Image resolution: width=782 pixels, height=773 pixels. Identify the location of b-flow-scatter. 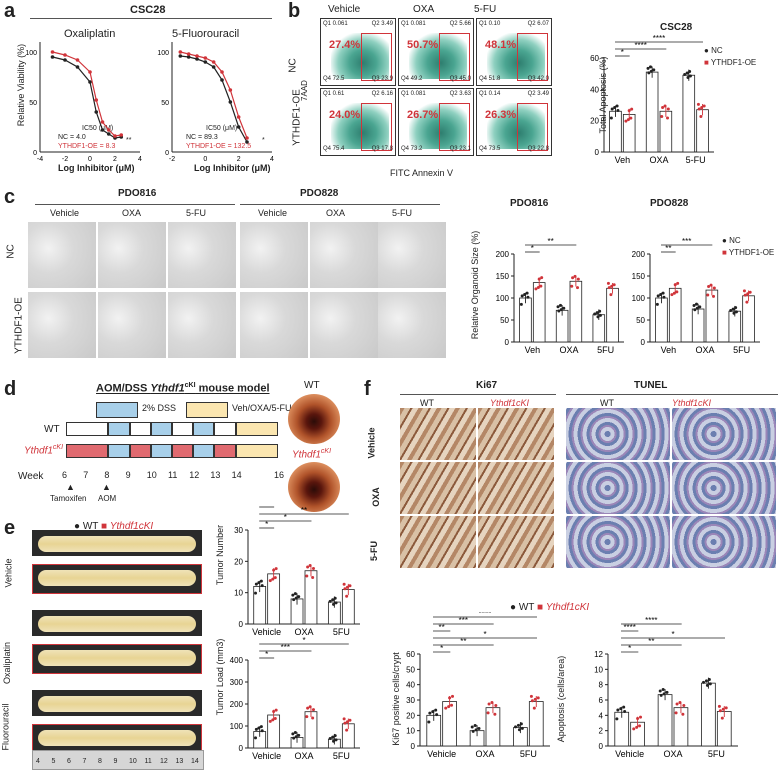
(360, 56).